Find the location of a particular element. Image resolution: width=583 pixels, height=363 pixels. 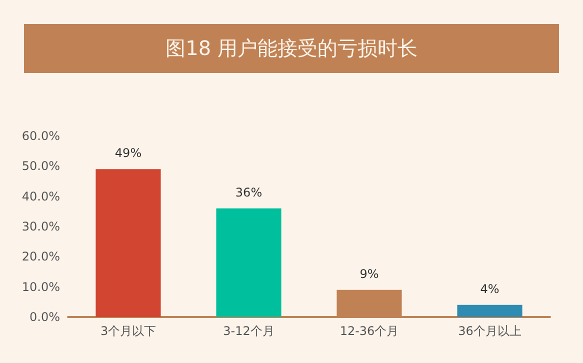

y-tick-label: 30.0% is located at coordinates (41, 227).